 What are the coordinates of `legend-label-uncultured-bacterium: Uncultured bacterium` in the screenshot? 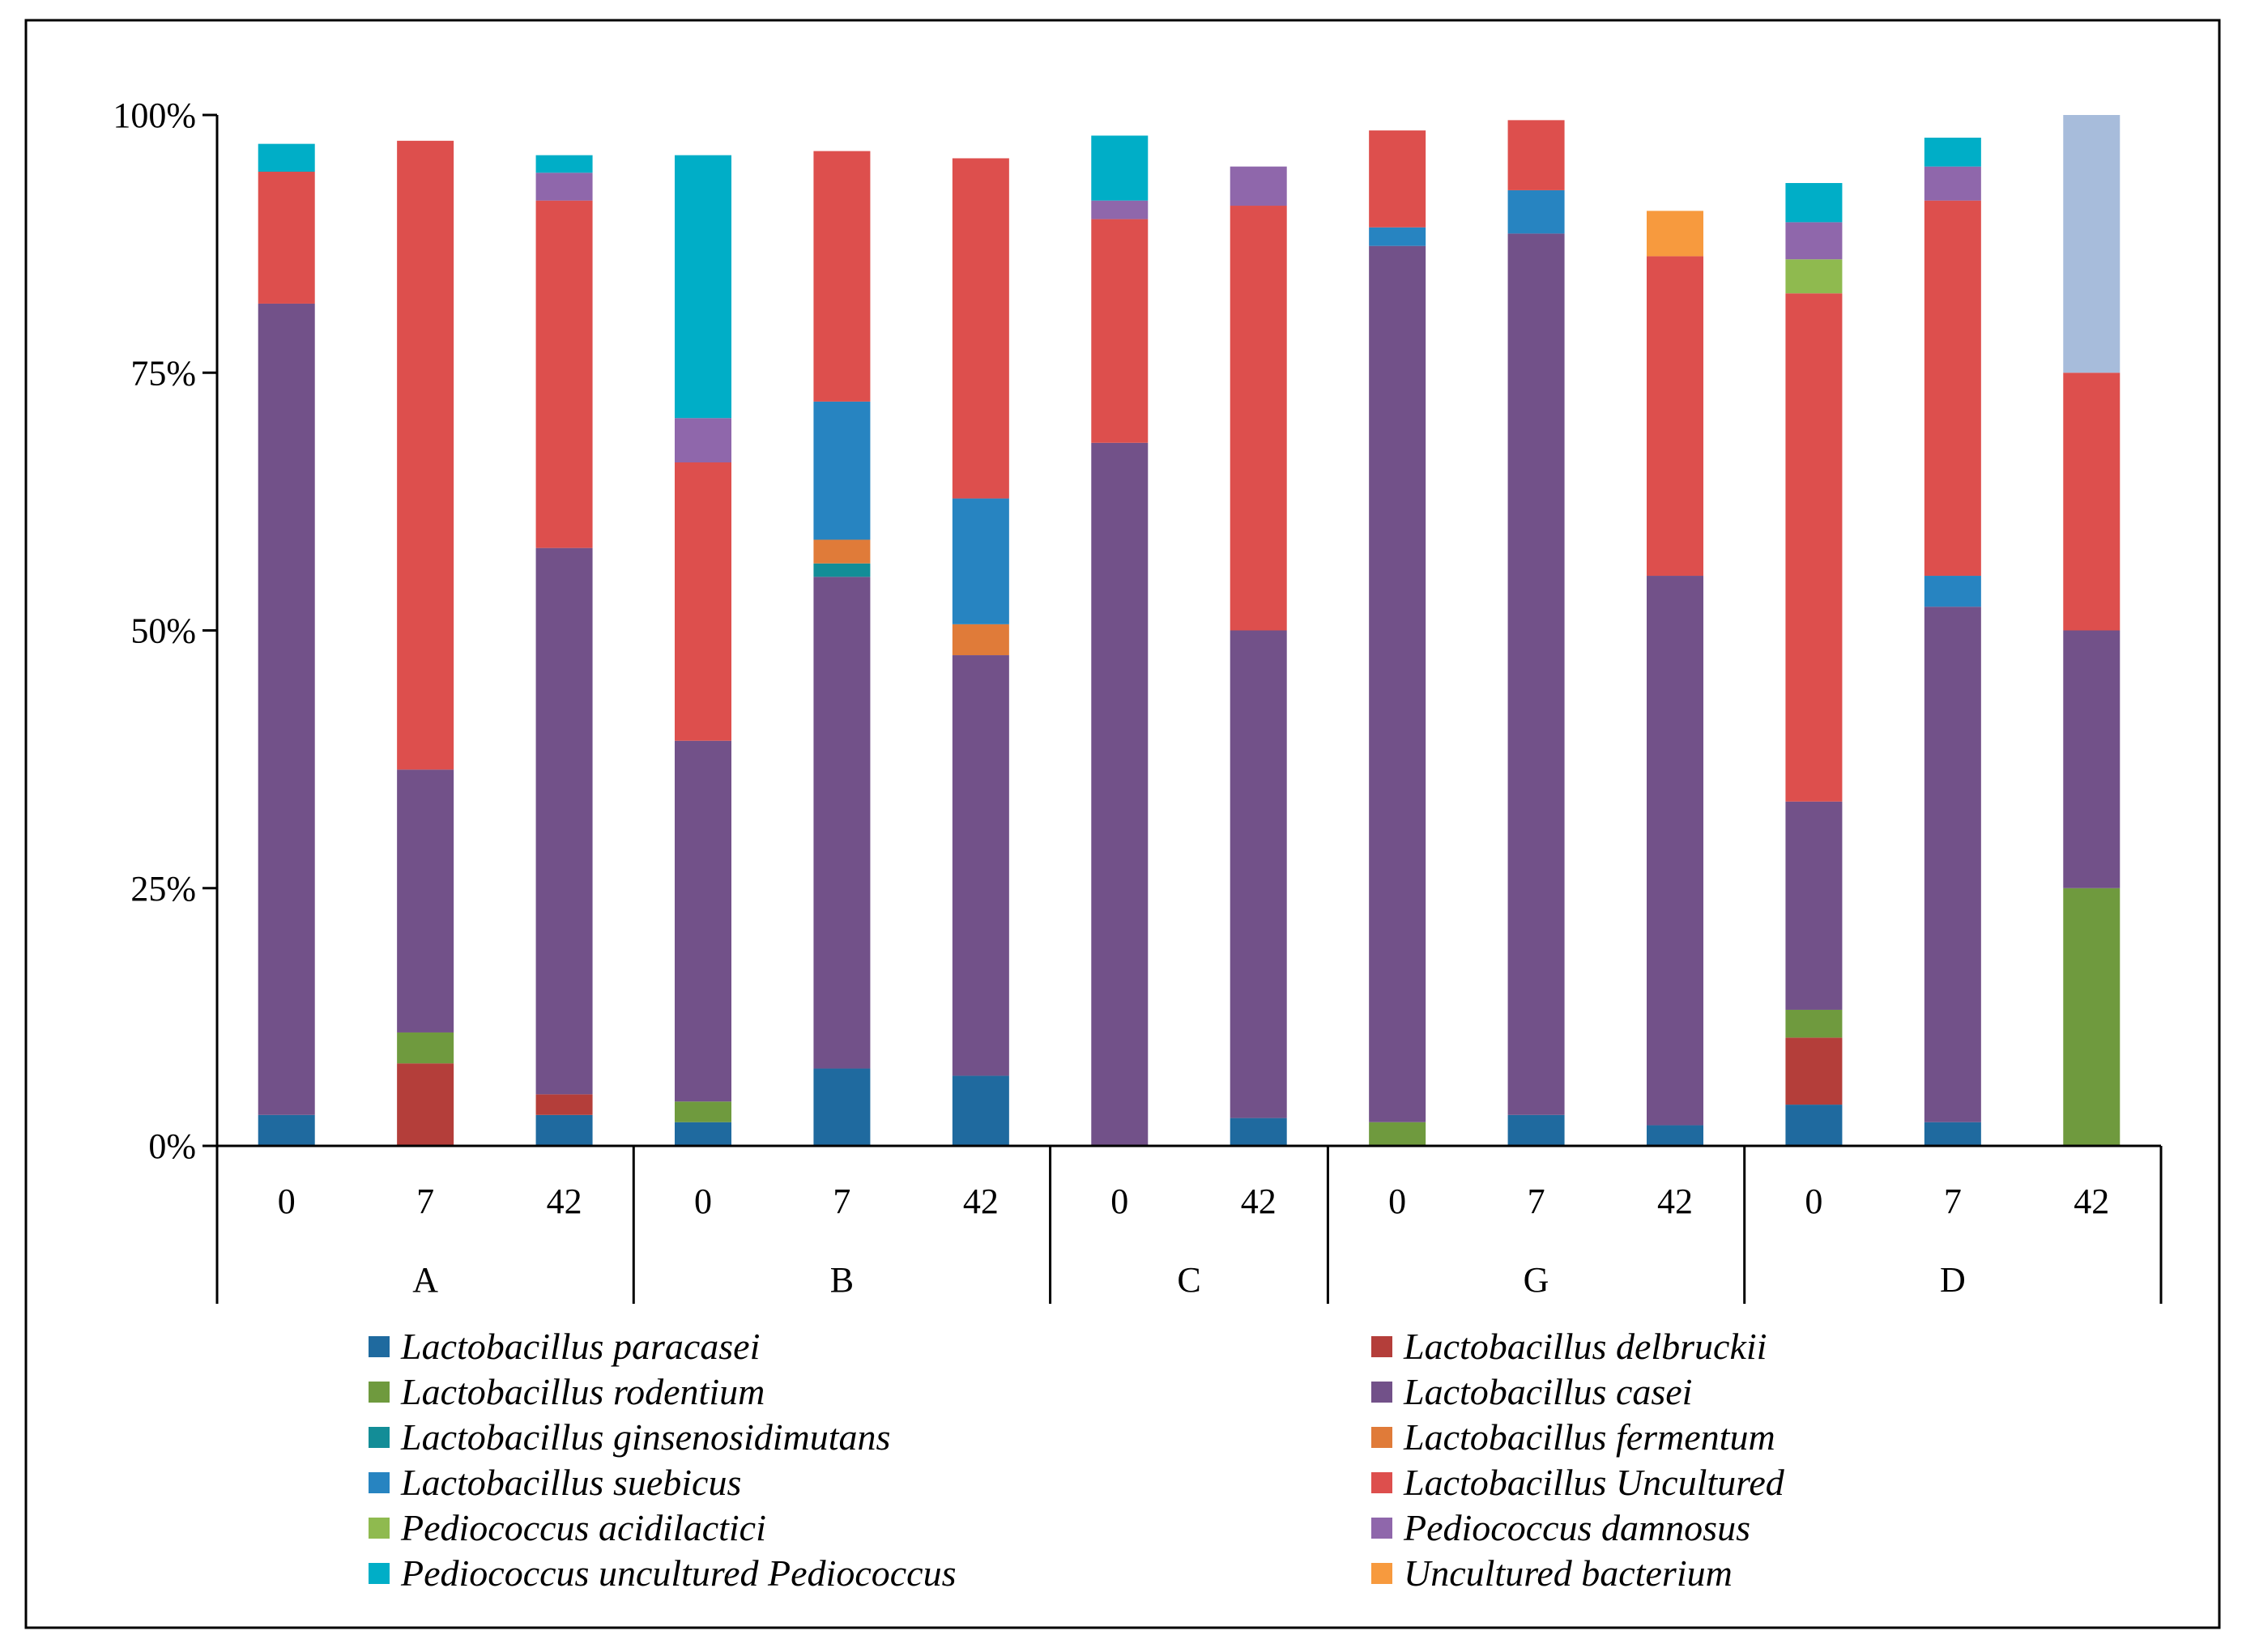 It's located at (1569, 1573).